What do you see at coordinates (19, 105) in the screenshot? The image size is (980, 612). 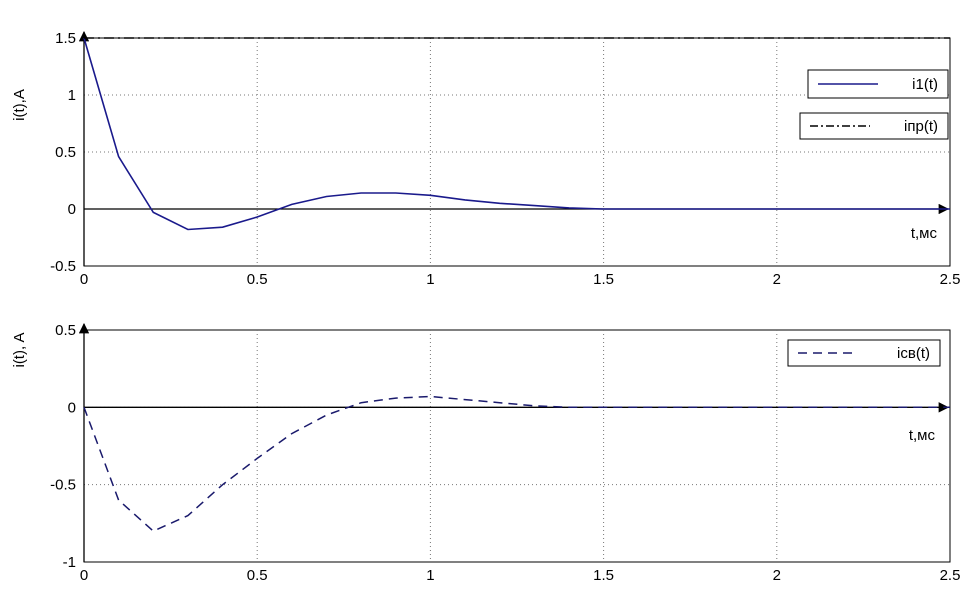 I see `y-axis-label: i(t),A` at bounding box center [19, 105].